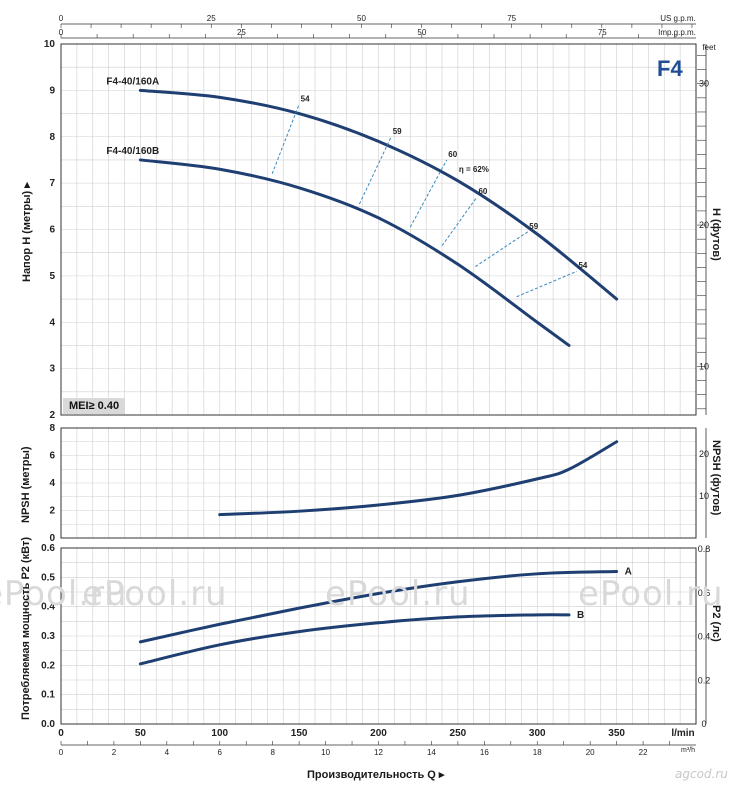 This screenshot has width=745, height=789. Describe the element at coordinates (132, 151) in the screenshot. I see `head-series-label: F4-40/160B` at that location.